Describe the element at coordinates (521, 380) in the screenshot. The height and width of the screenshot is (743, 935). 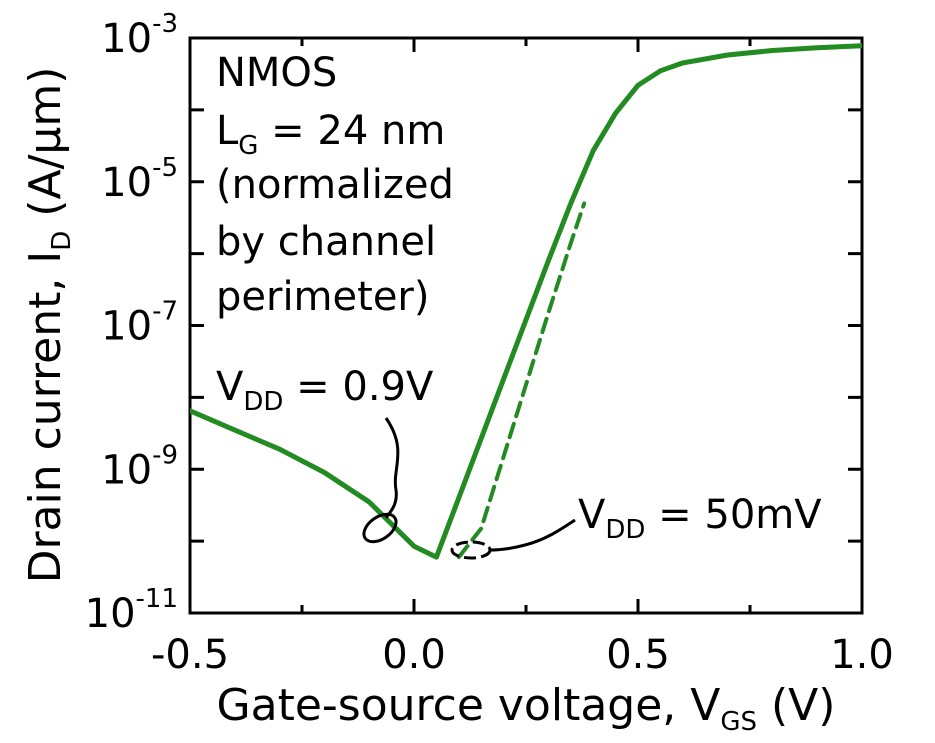
I see `series-line-dashed` at that location.